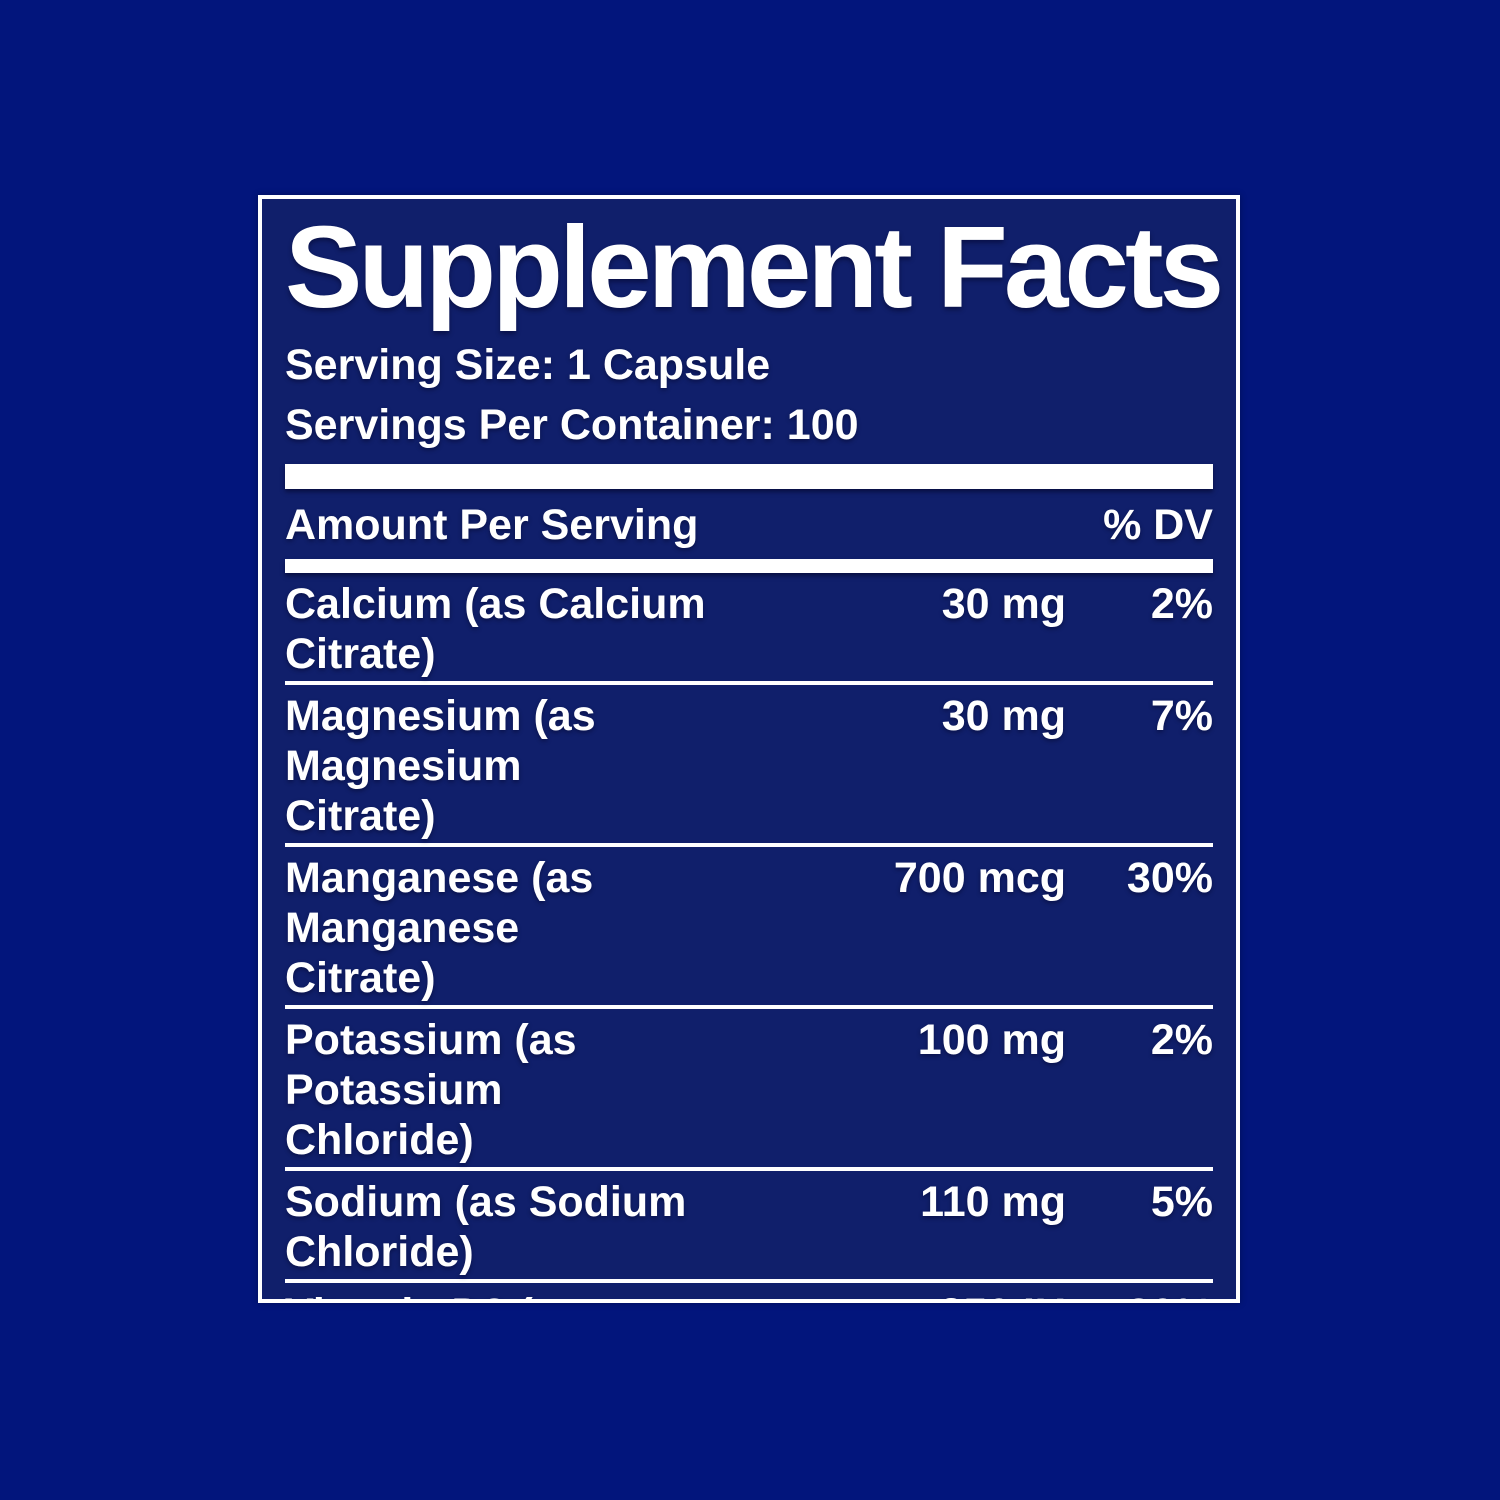 The width and height of the screenshot is (1500, 1500). I want to click on table-header-row: Amount Per Serving % DV, so click(749, 525).